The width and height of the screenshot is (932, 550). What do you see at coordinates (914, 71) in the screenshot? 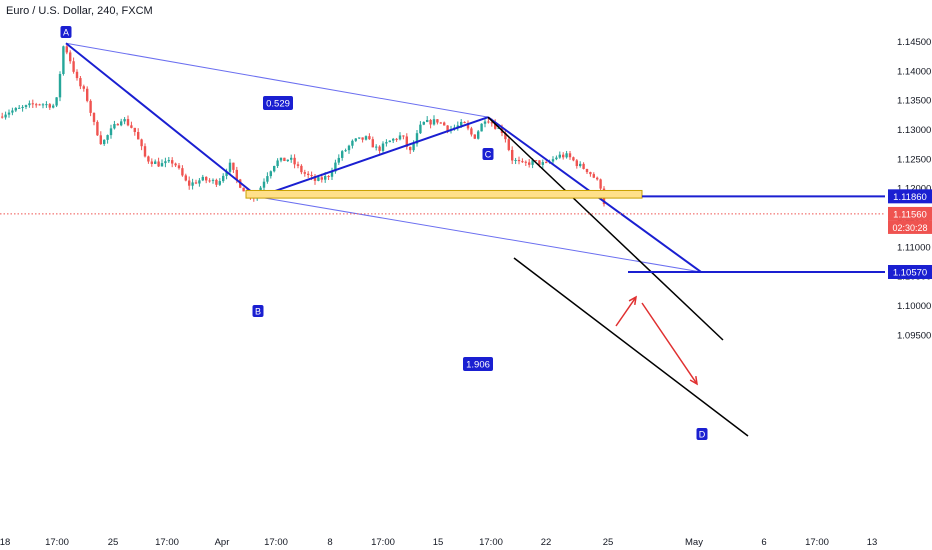
I see `y-tick-label: 1.14000` at bounding box center [914, 71].